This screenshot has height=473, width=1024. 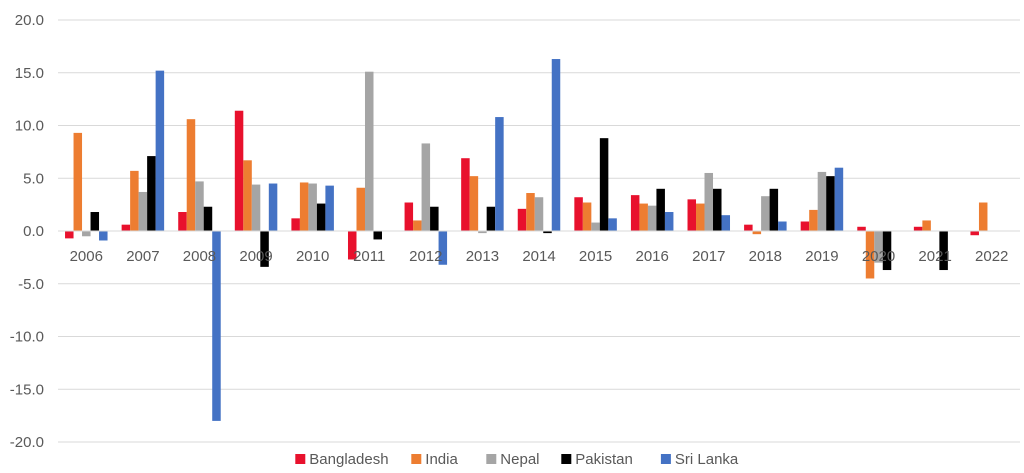 I want to click on bar-india-2018, so click(x=757, y=233).